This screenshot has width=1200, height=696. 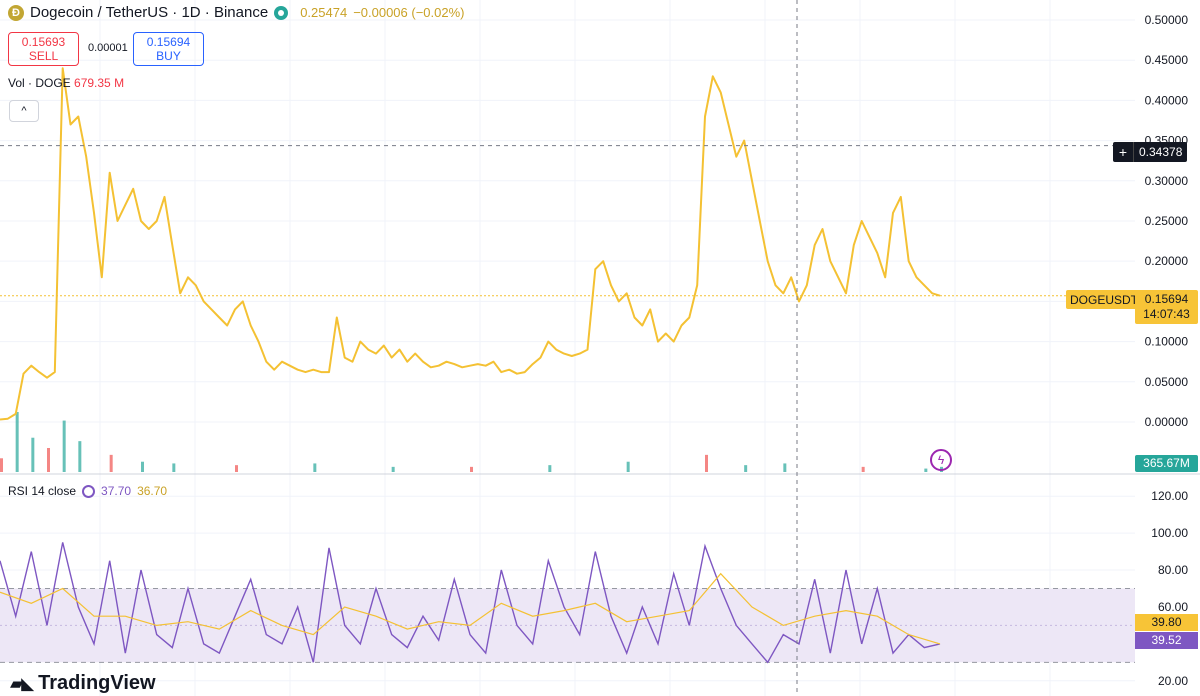 What do you see at coordinates (470, 608) in the screenshot?
I see `rsi-ma-line` at bounding box center [470, 608].